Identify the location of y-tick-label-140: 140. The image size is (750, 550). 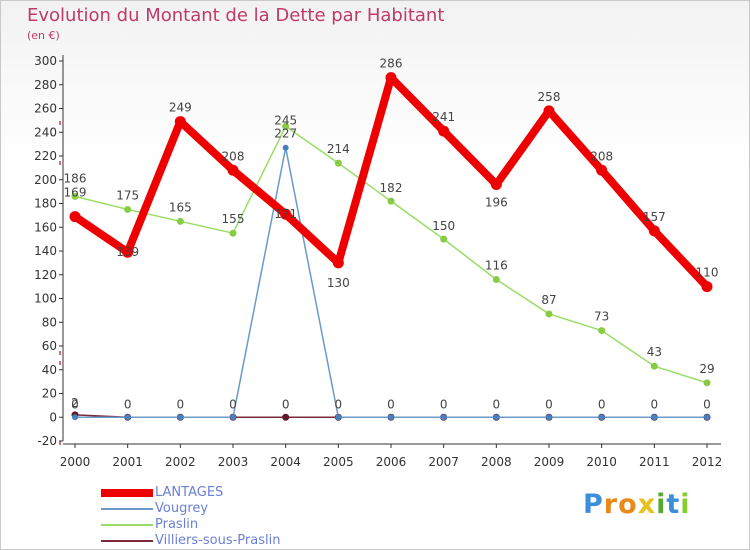
(45, 251).